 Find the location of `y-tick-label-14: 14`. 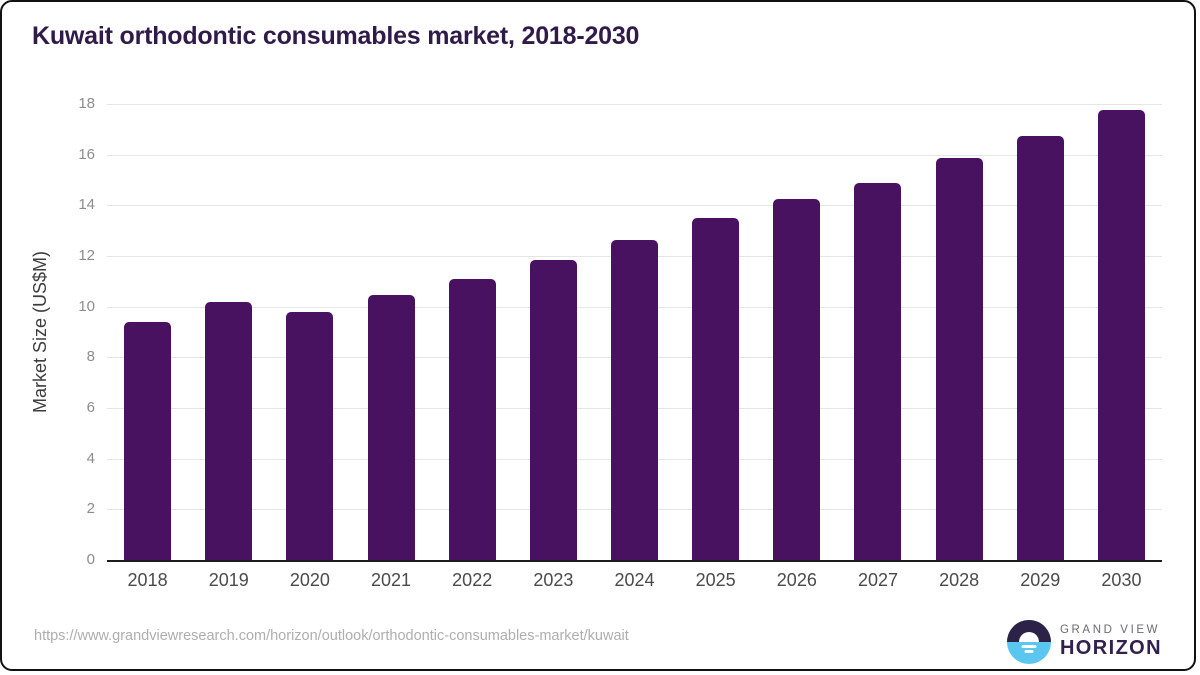

y-tick-label-14: 14 is located at coordinates (86, 205).